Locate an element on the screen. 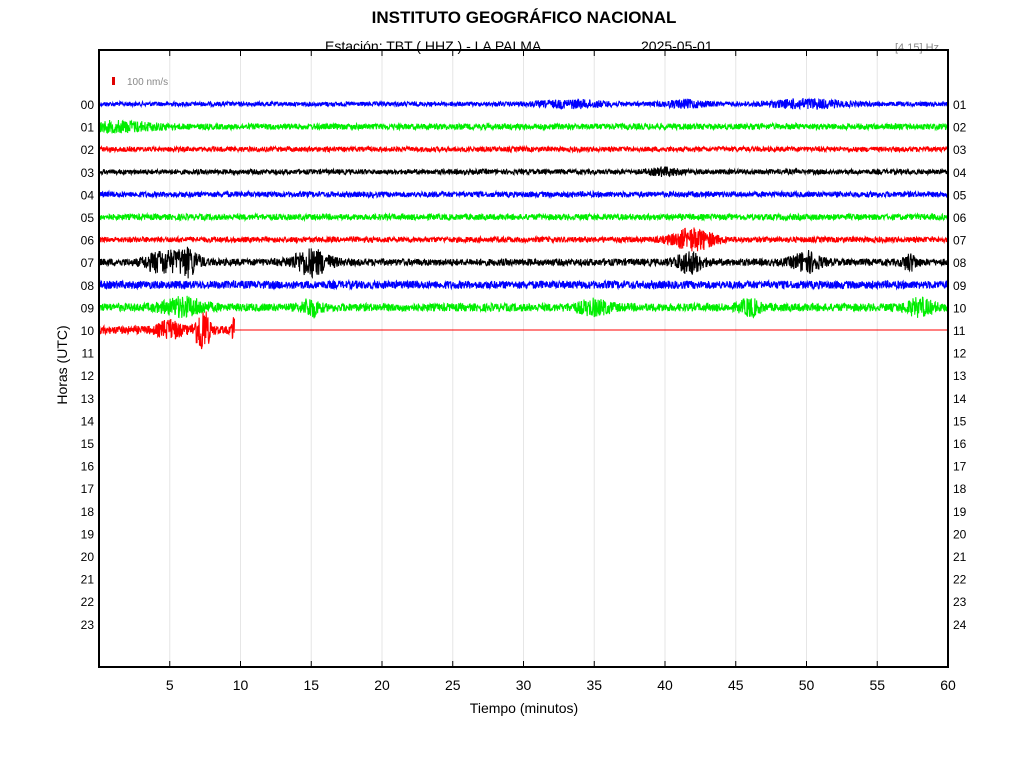 The width and height of the screenshot is (1024, 768). y-tick-label-left: 18 is located at coordinates (88, 512).